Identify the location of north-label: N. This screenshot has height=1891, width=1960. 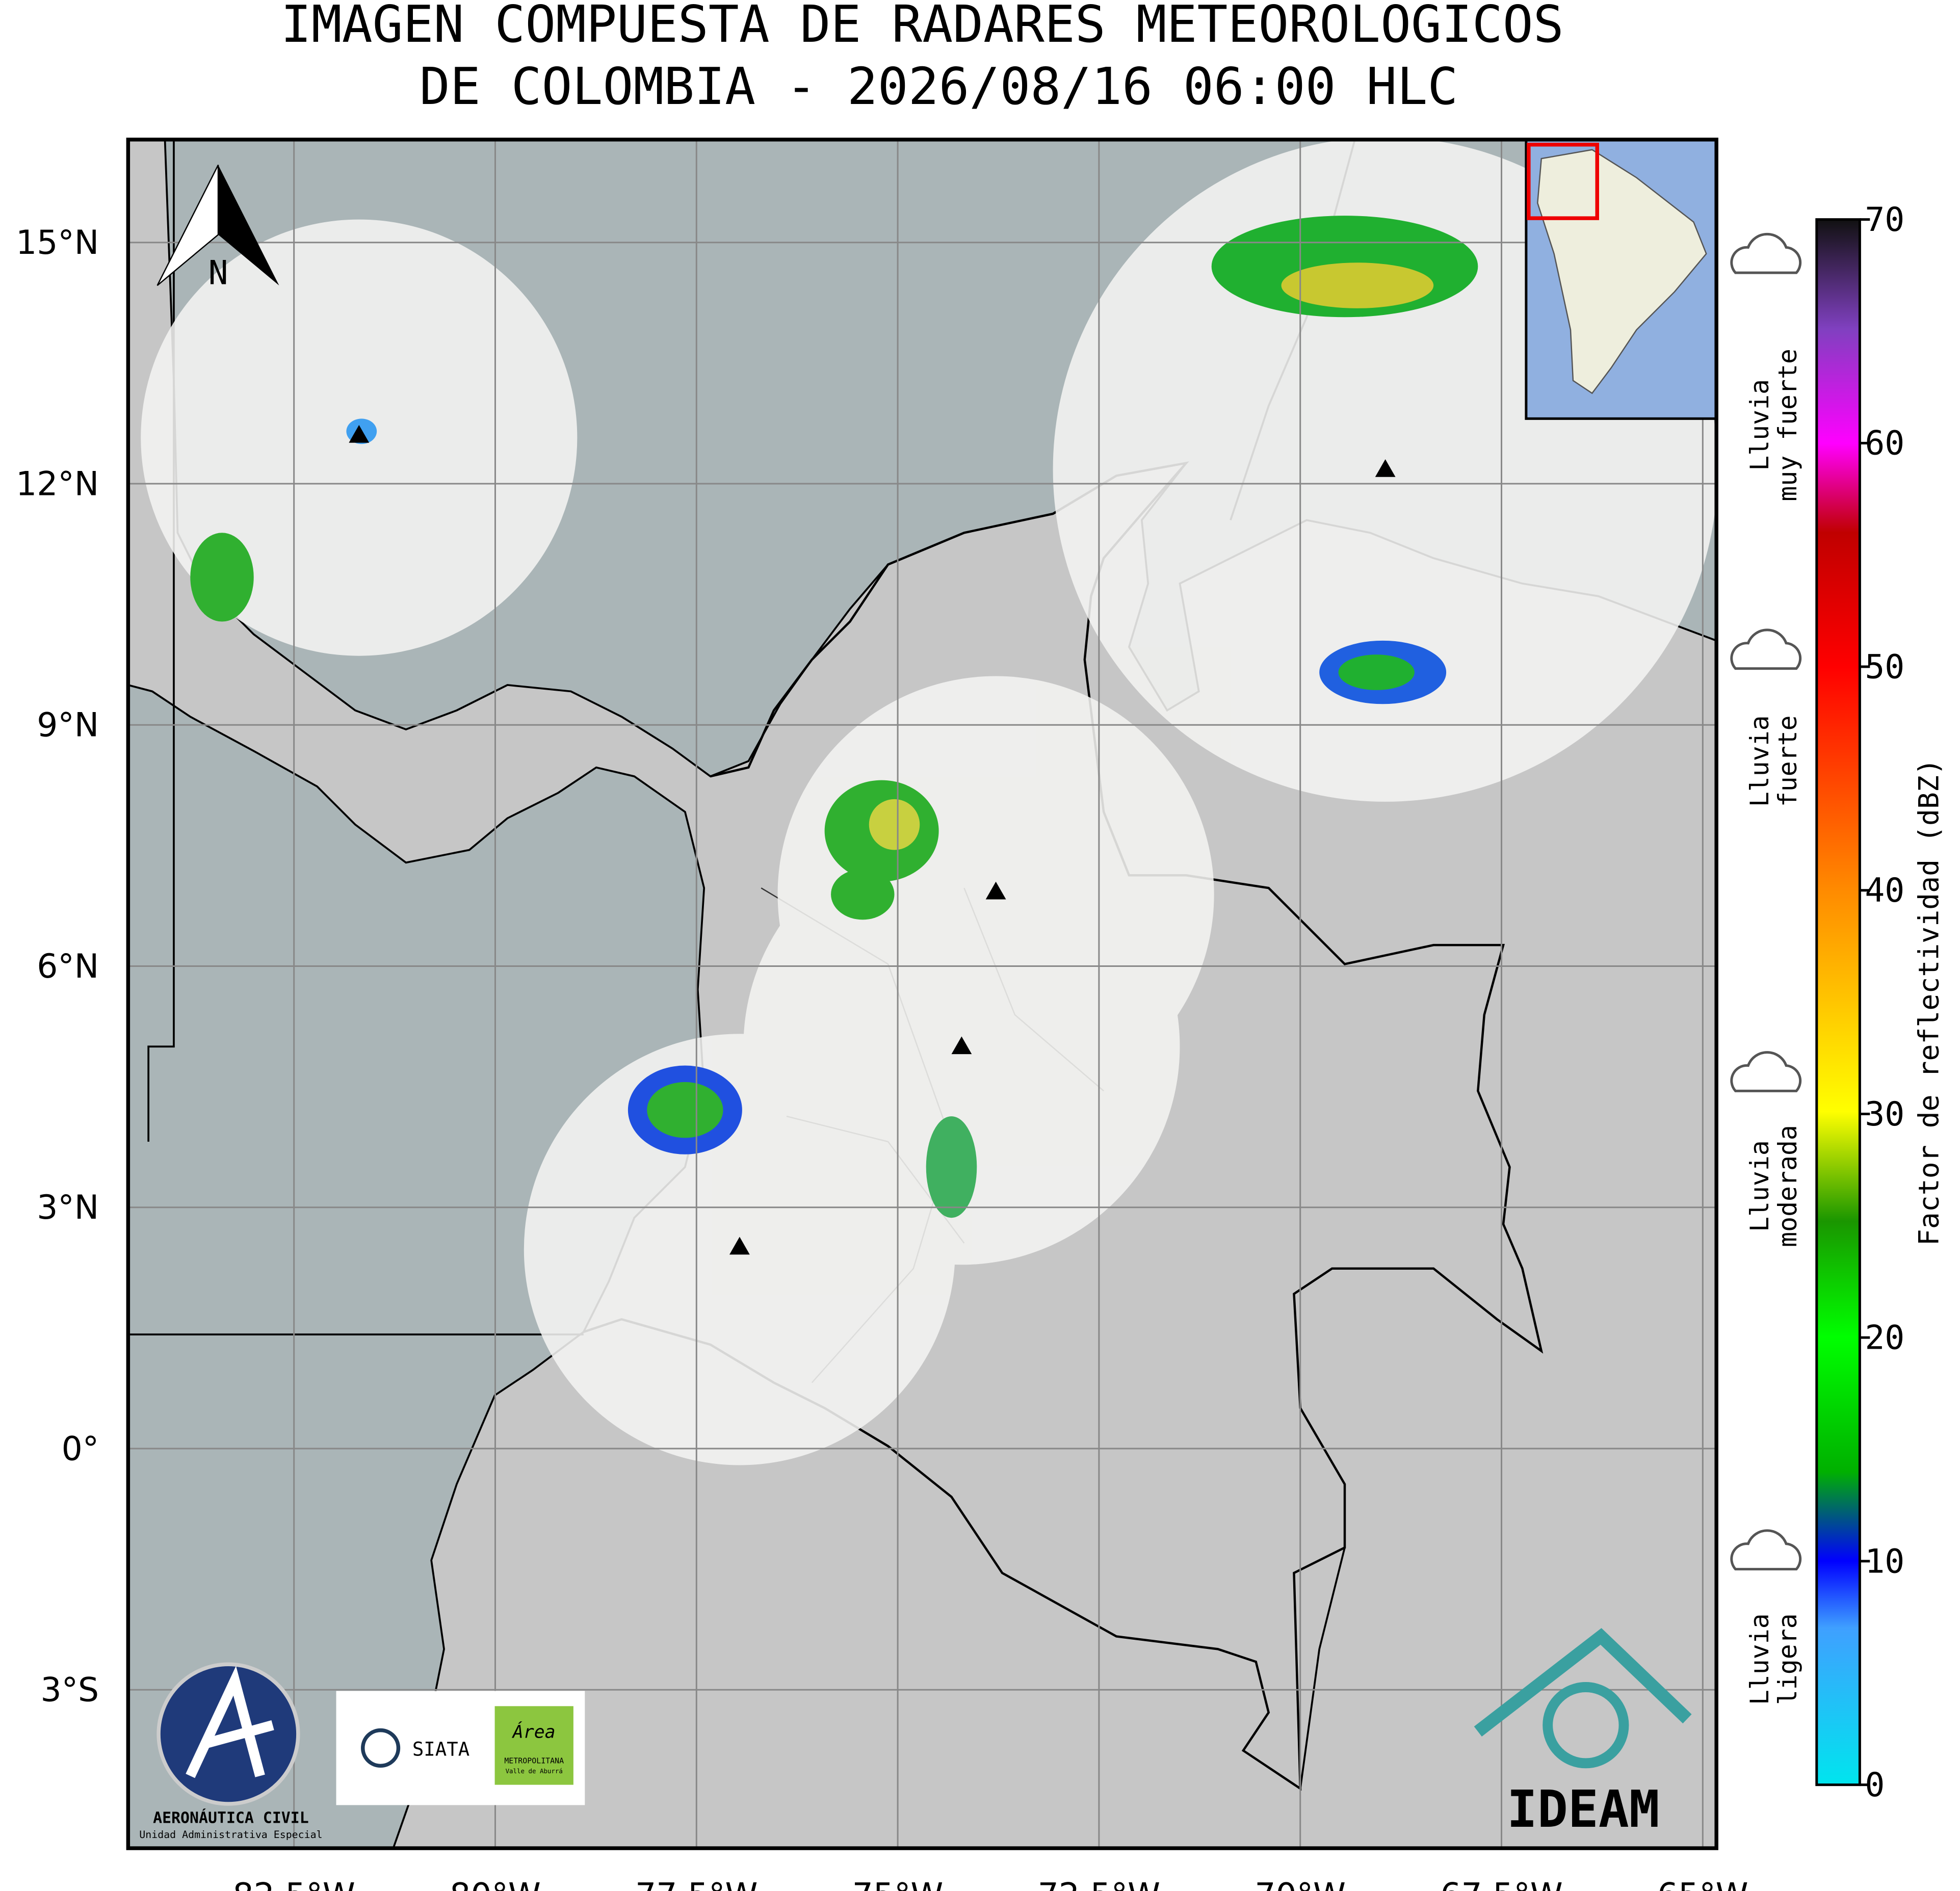
(218, 273).